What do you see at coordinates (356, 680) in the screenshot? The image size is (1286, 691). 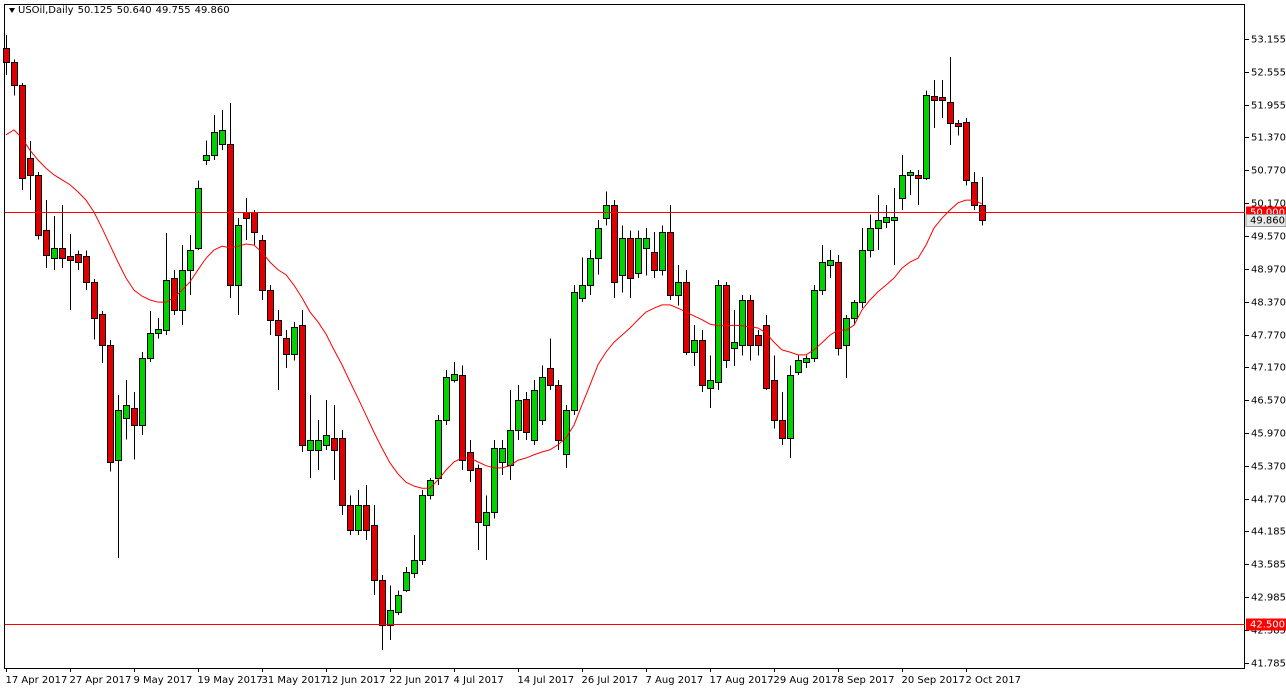 I see `x-tick-label: 12 Jun 2017` at bounding box center [356, 680].